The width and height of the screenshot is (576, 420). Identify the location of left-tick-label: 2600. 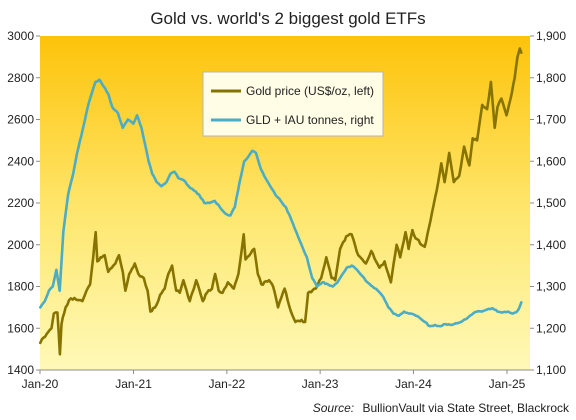
(20, 120).